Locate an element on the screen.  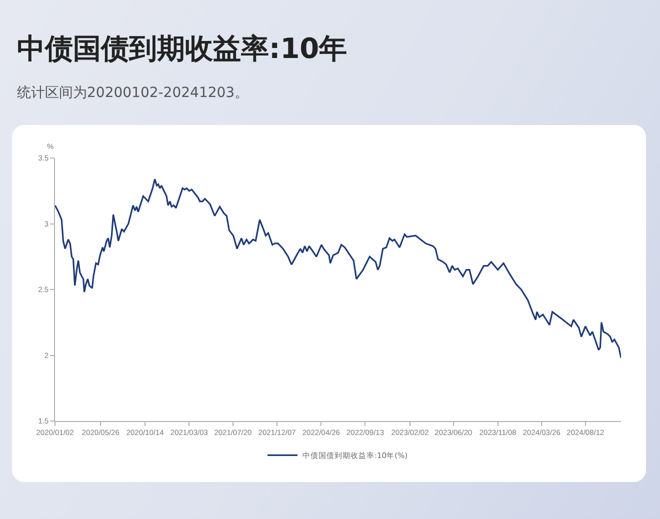
chart-title: 中债国债到期收益率:10年 is located at coordinates (182, 49).